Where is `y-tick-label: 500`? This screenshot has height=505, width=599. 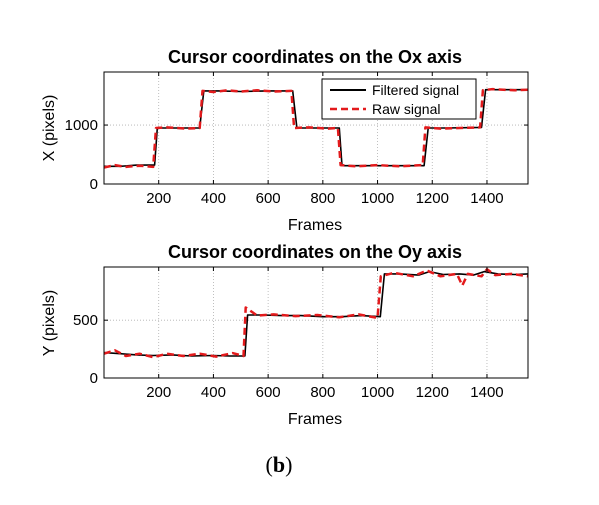
y-tick-label: 500 is located at coordinates (85, 320).